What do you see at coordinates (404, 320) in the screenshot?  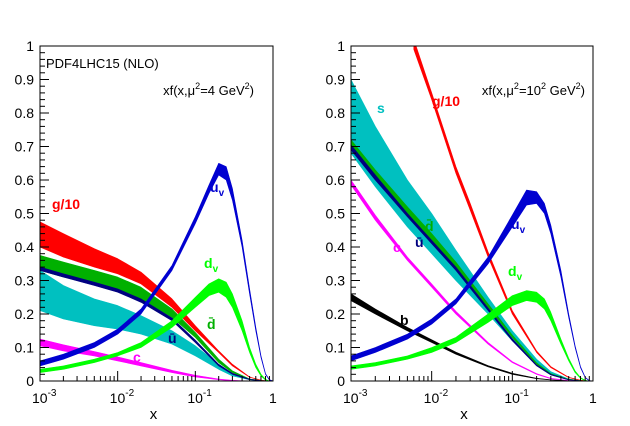 I see `series-label-b: b` at bounding box center [404, 320].